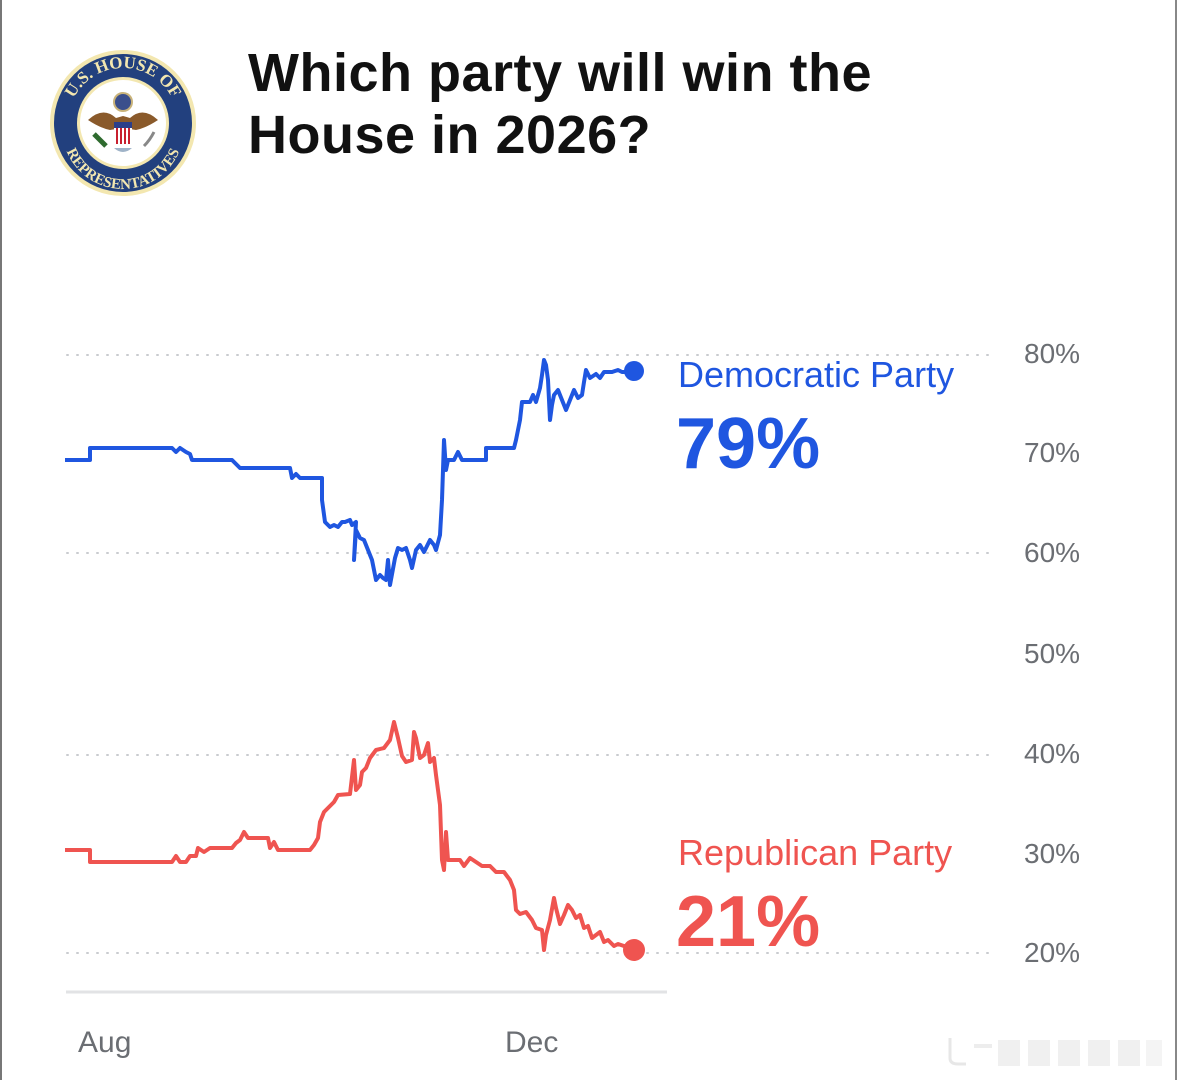 The width and height of the screenshot is (1179, 1080). What do you see at coordinates (1052, 952) in the screenshot?
I see `y-tick-20: 20%` at bounding box center [1052, 952].